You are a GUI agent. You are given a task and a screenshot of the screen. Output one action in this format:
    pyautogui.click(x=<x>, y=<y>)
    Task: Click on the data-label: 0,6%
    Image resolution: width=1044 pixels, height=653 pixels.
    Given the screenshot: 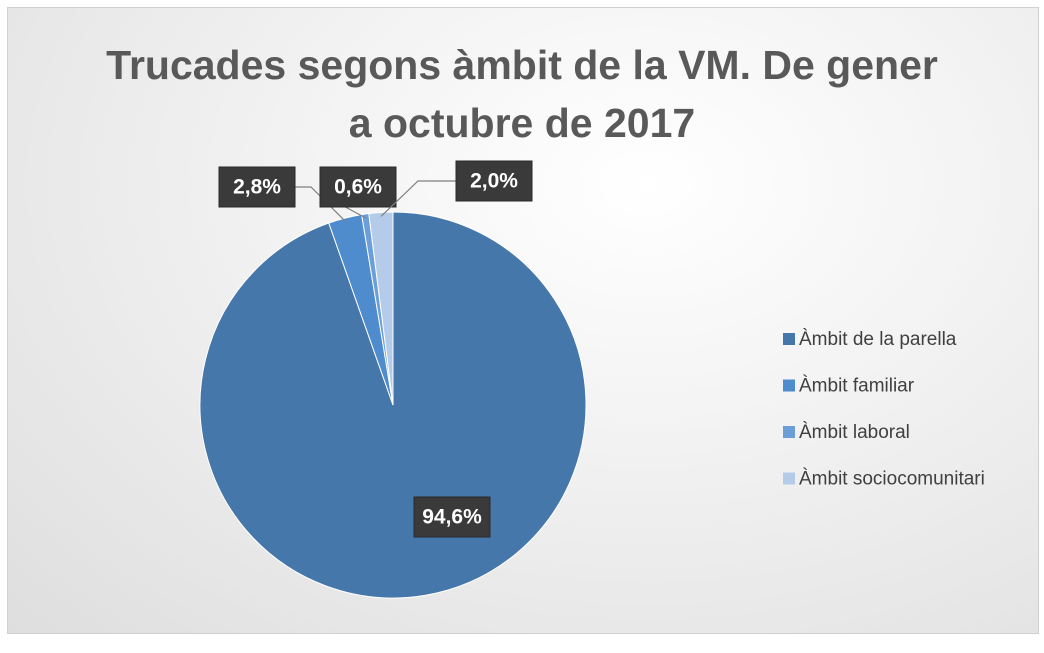 What is the action you would take?
    pyautogui.click(x=358, y=187)
    